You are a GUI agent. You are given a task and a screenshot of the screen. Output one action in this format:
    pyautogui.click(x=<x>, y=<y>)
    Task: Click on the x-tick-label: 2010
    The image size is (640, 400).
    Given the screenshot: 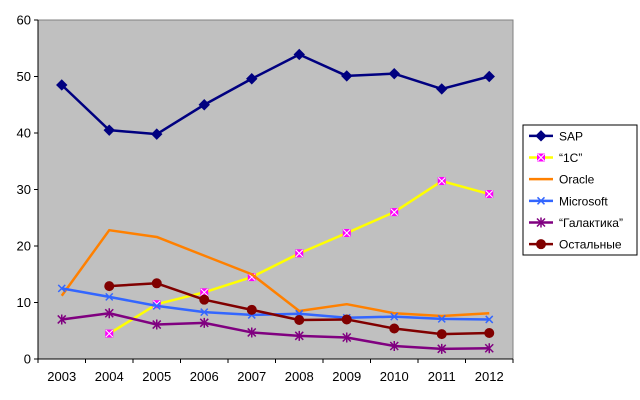 What is the action you would take?
    pyautogui.click(x=394, y=376)
    